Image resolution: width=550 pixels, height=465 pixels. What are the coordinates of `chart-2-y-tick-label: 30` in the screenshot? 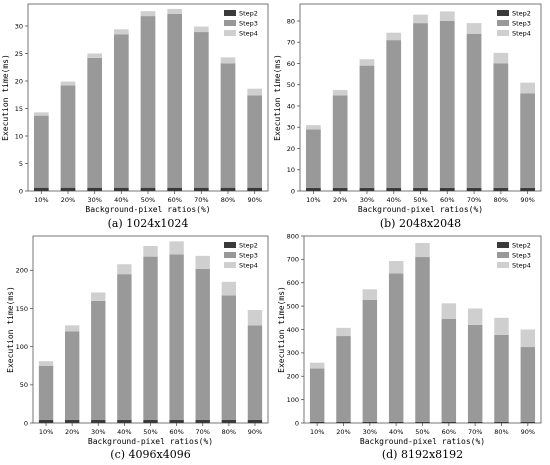 It's located at (291, 128).